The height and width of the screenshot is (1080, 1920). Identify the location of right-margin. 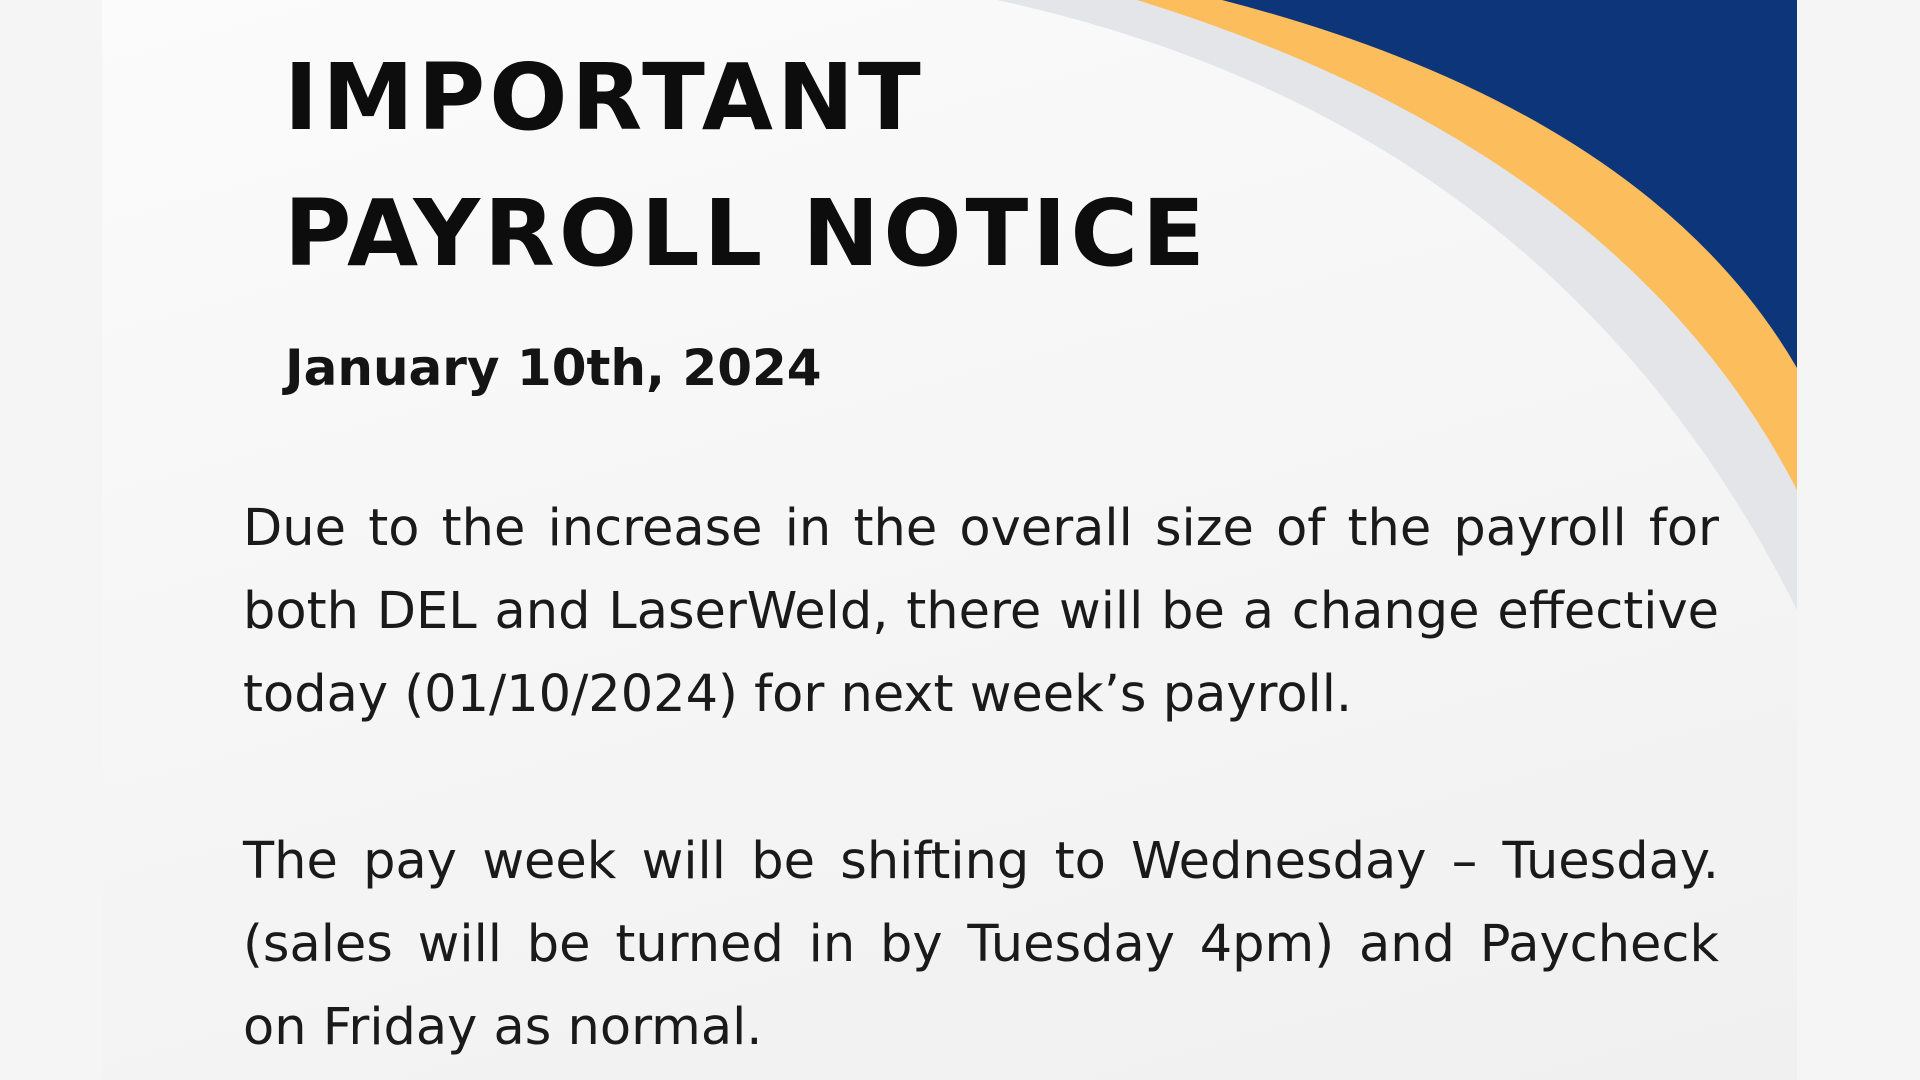
(1858, 540).